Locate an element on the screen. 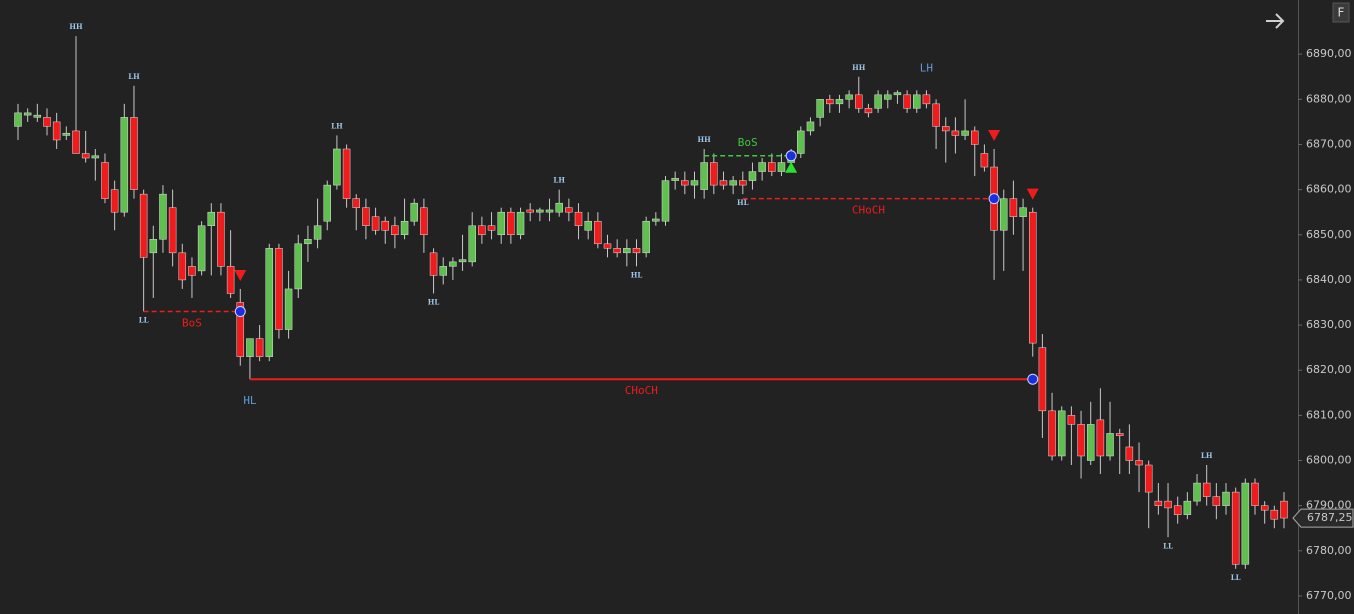 The width and height of the screenshot is (1354, 614). structure-label: BoS is located at coordinates (192, 323).